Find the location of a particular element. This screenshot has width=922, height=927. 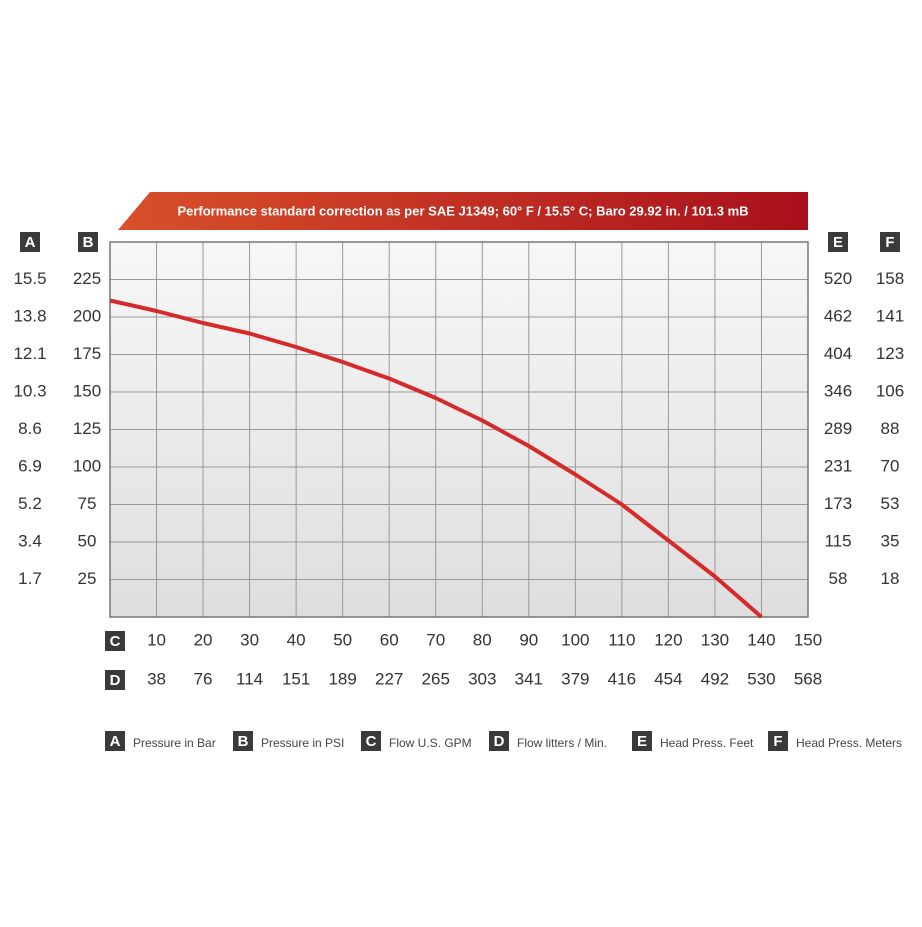

y-tick-label: 13.8 is located at coordinates (29, 315).